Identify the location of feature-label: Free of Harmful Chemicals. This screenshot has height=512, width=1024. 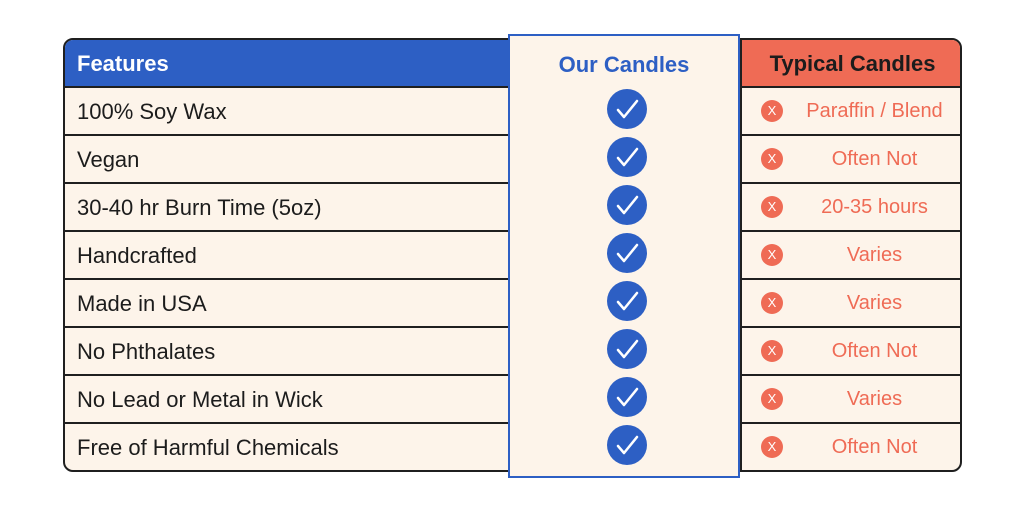
(208, 447).